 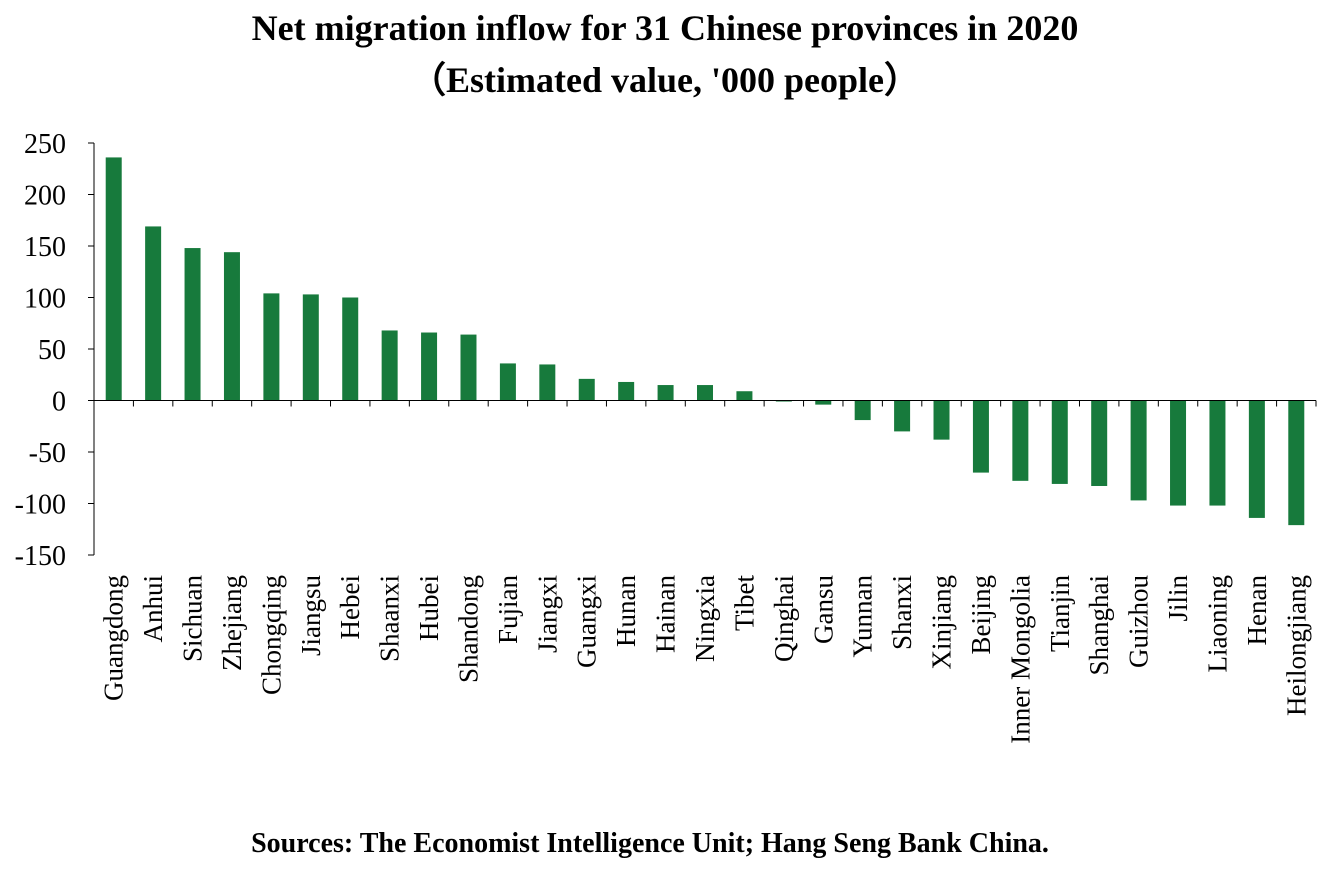 What do you see at coordinates (350, 607) in the screenshot?
I see `x-tick-label: Hebei` at bounding box center [350, 607].